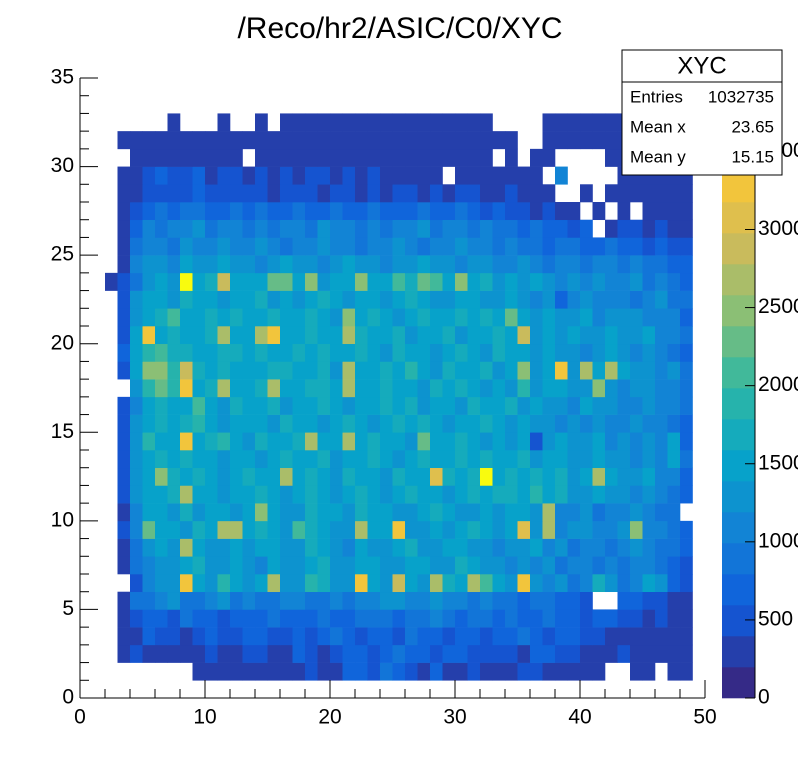 This screenshot has height=776, width=798. What do you see at coordinates (62, 519) in the screenshot?
I see `y-tick-label: 10` at bounding box center [62, 519].